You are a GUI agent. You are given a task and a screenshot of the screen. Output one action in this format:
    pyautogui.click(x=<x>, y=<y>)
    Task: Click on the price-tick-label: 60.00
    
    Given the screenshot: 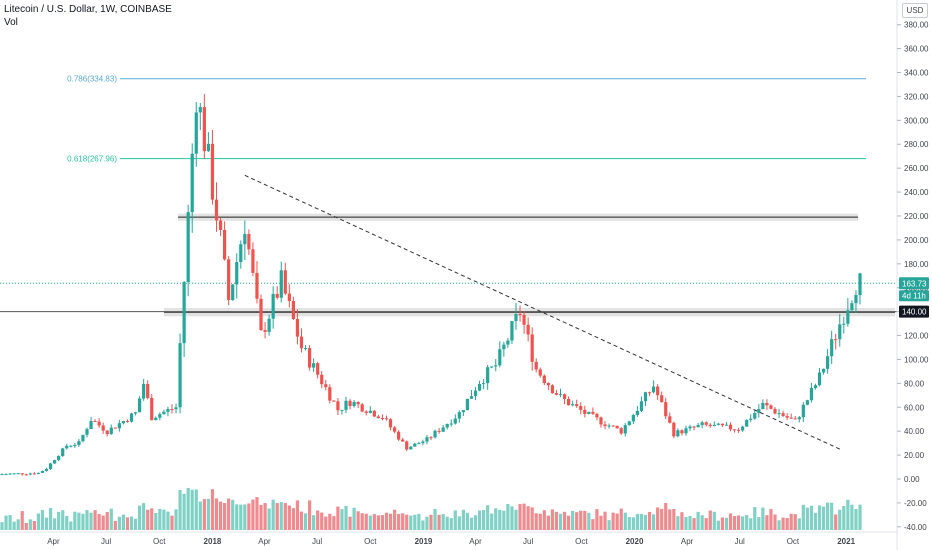 What is the action you would take?
    pyautogui.click(x=914, y=407)
    